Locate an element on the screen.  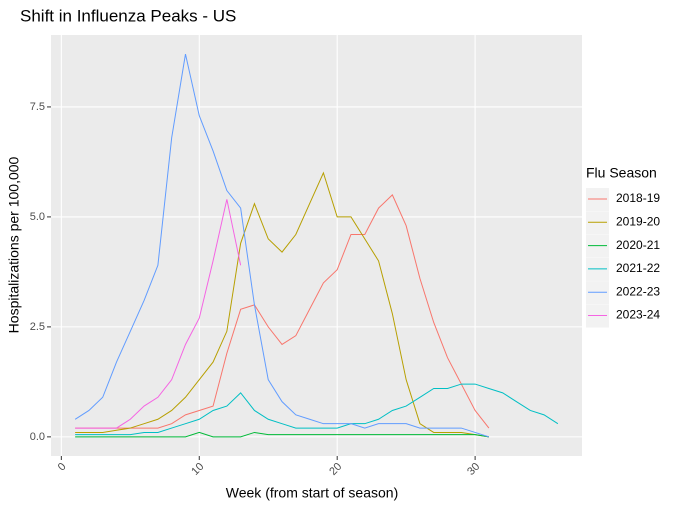
x-tick-label: 20 is located at coordinates (335, 469).